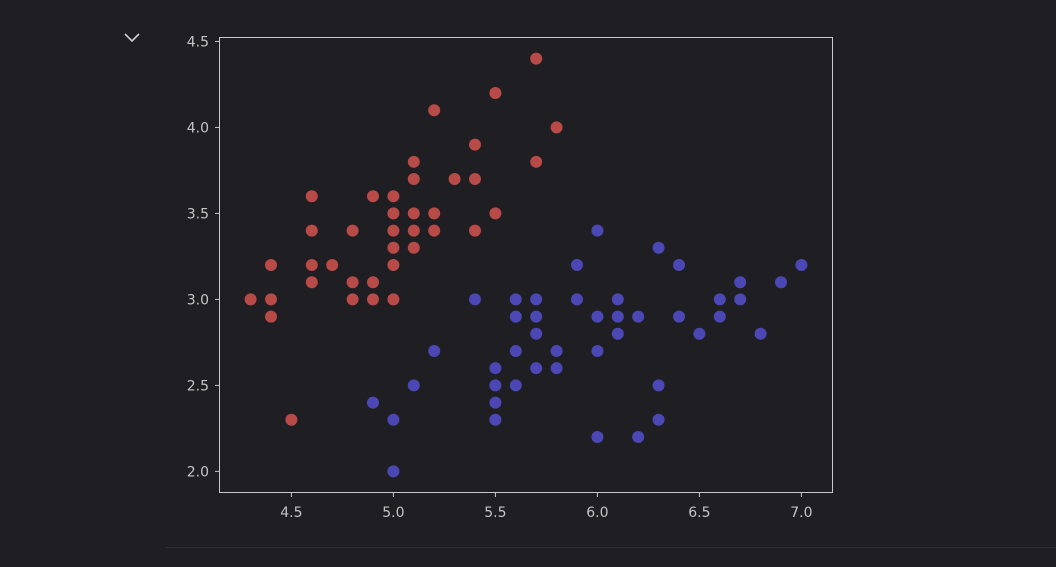 This screenshot has height=567, width=1056. Describe the element at coordinates (198, 472) in the screenshot. I see `y-tick-label: 2.0` at that location.